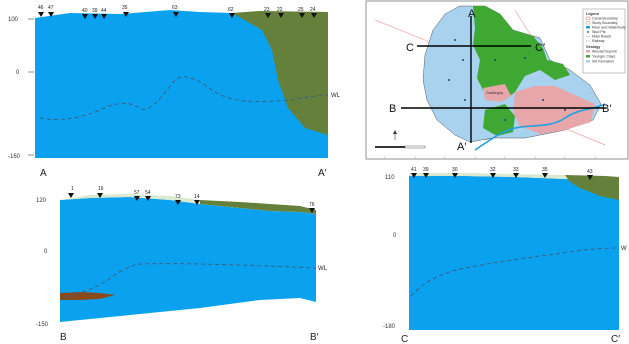 The width and height of the screenshot is (629, 344). What do you see at coordinates (72, 189) in the screenshot?
I see `svg-text: 1` at bounding box center [72, 189].